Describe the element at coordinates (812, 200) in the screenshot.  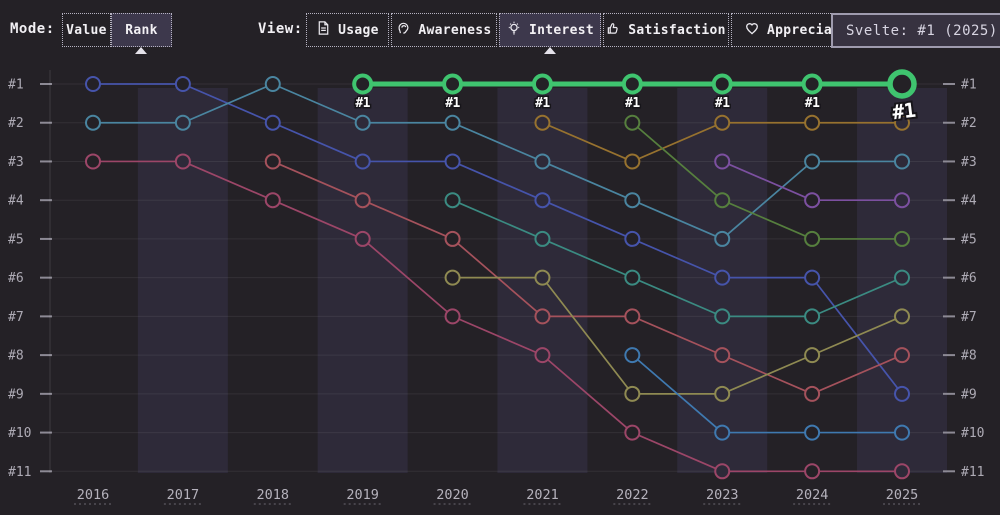
I see `data-point-series-purple-2024` at that location.